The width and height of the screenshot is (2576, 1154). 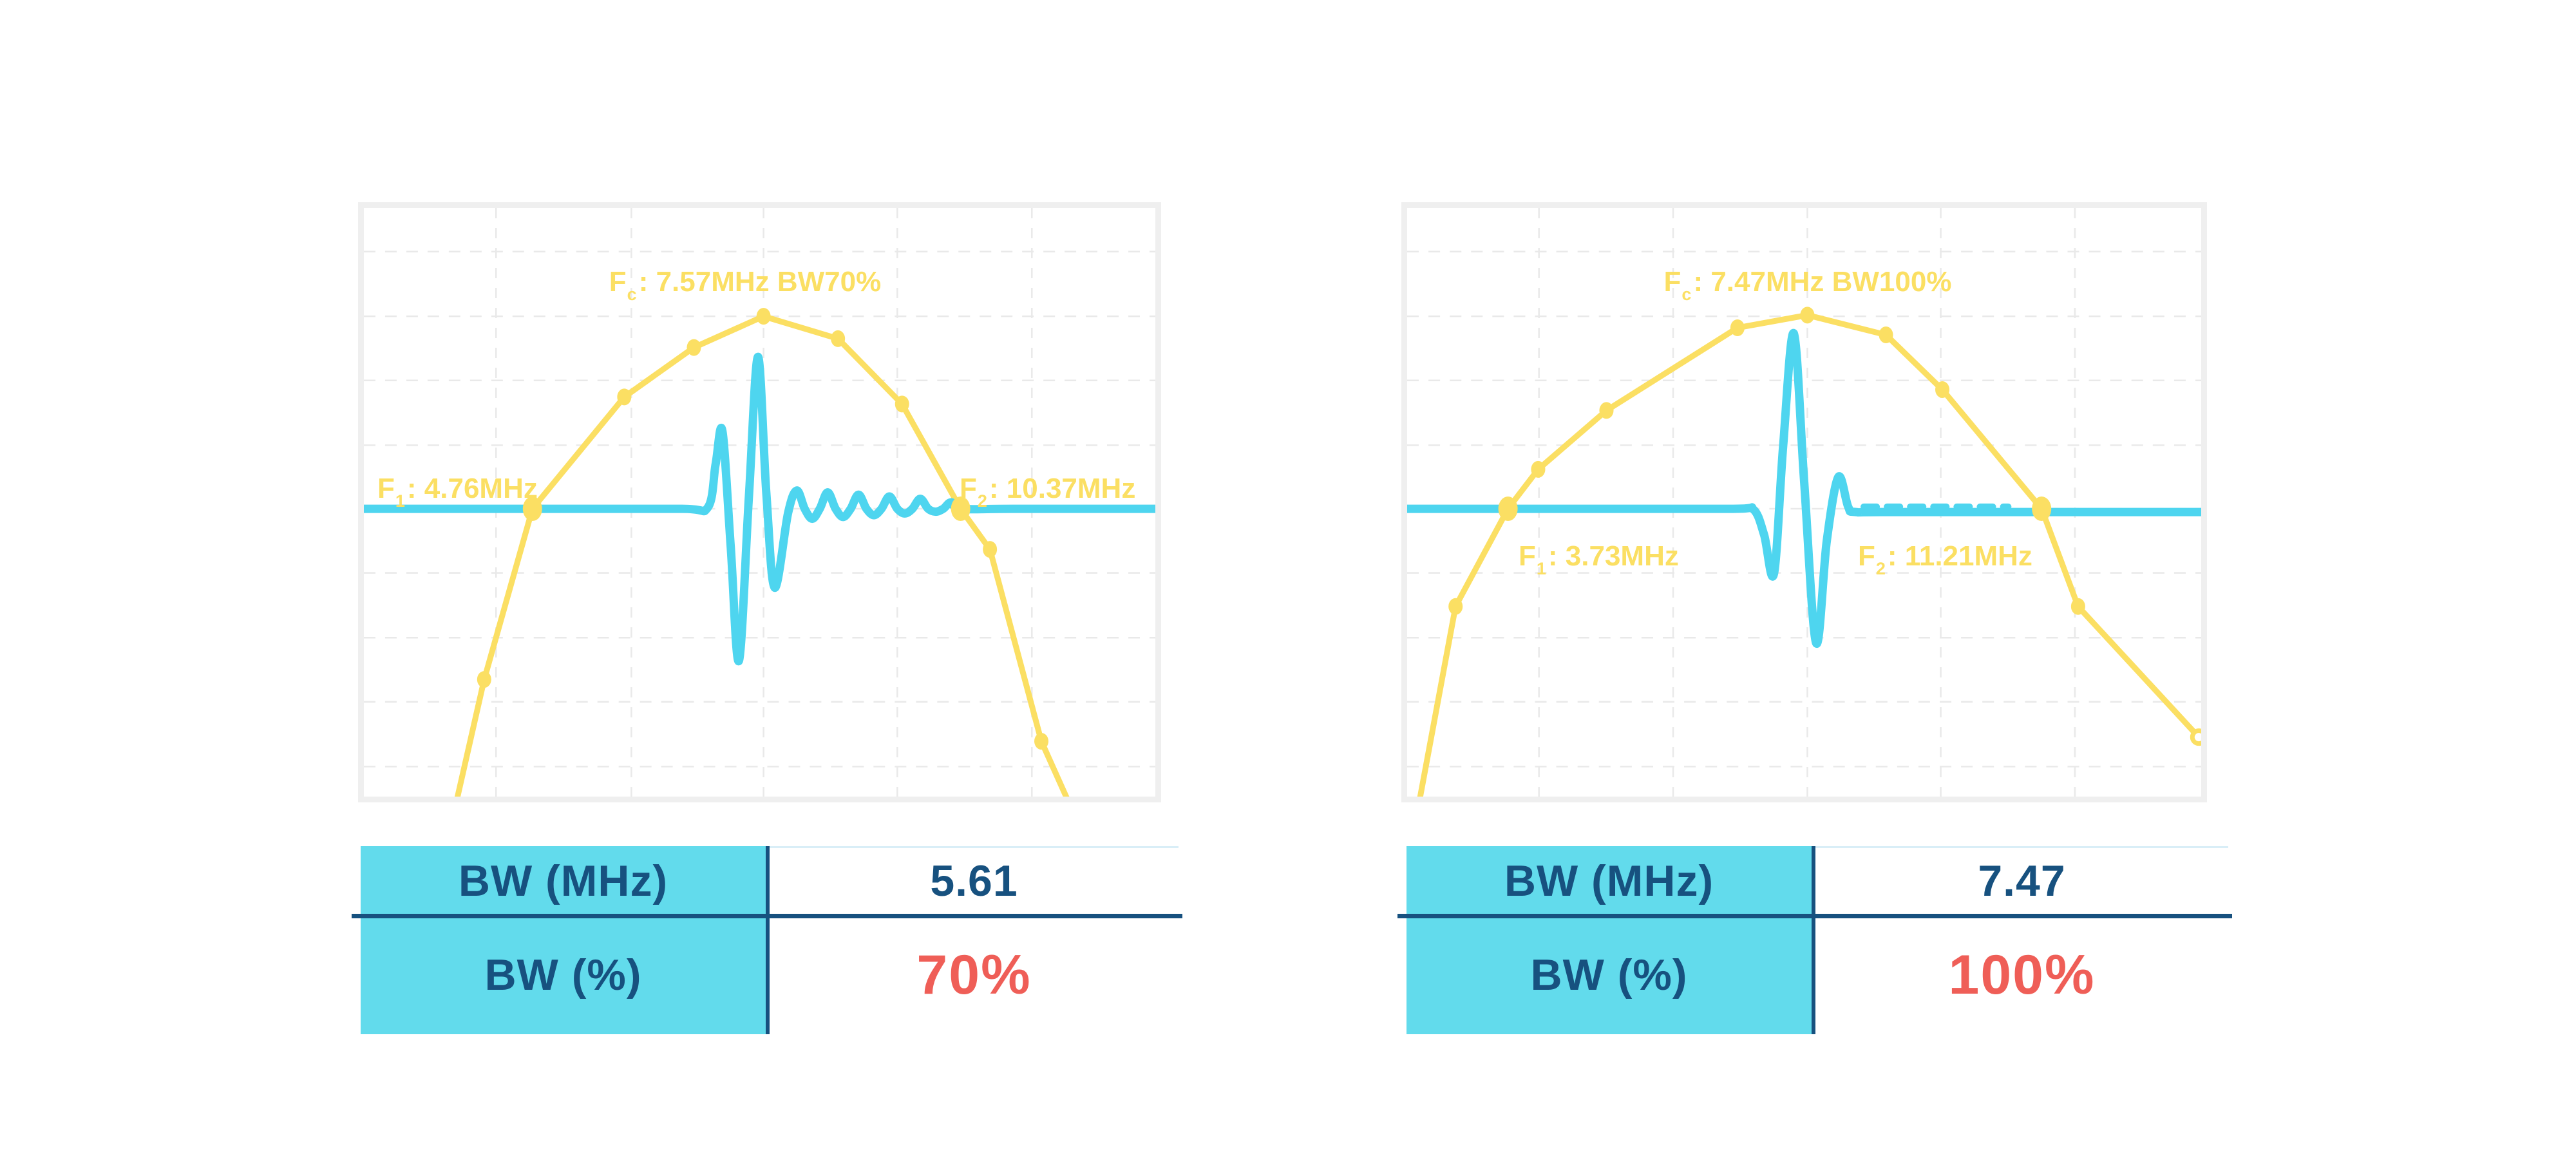 I want to click on bw-mhz-value: 5.61, so click(x=974, y=880).